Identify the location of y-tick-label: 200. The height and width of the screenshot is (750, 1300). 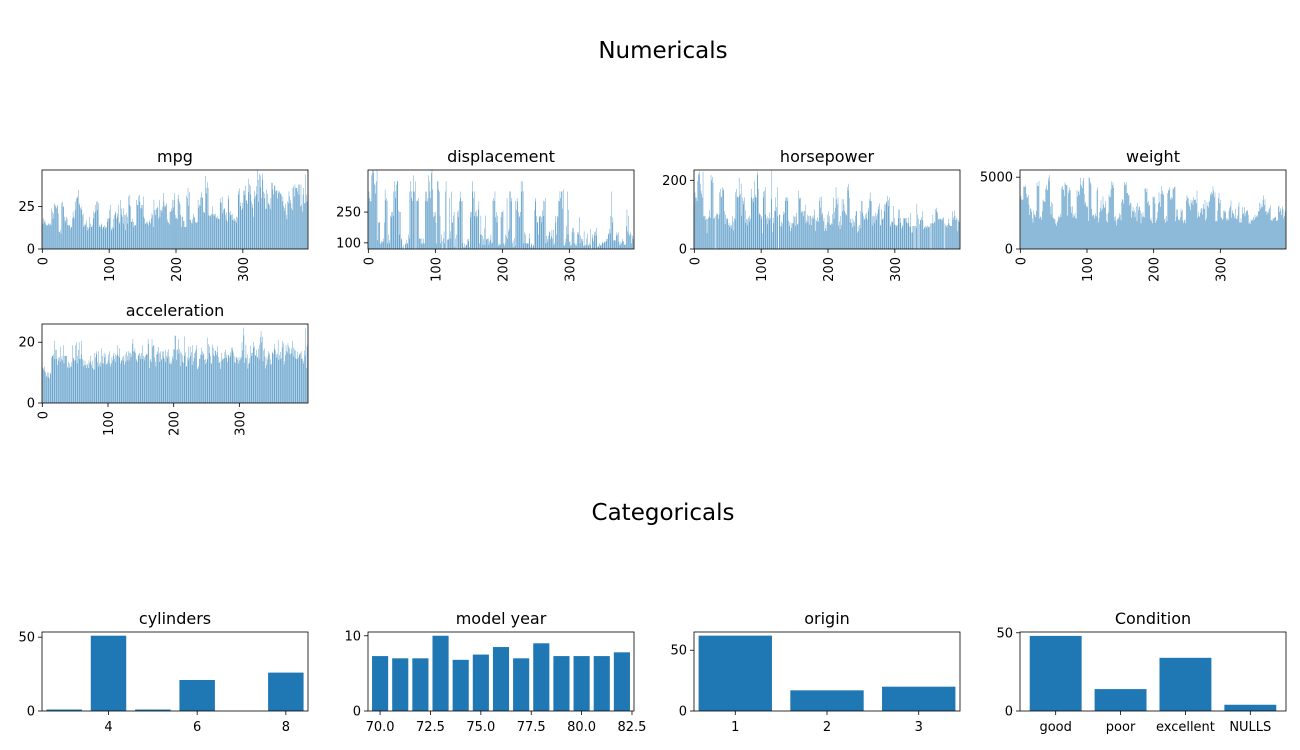
(674, 181).